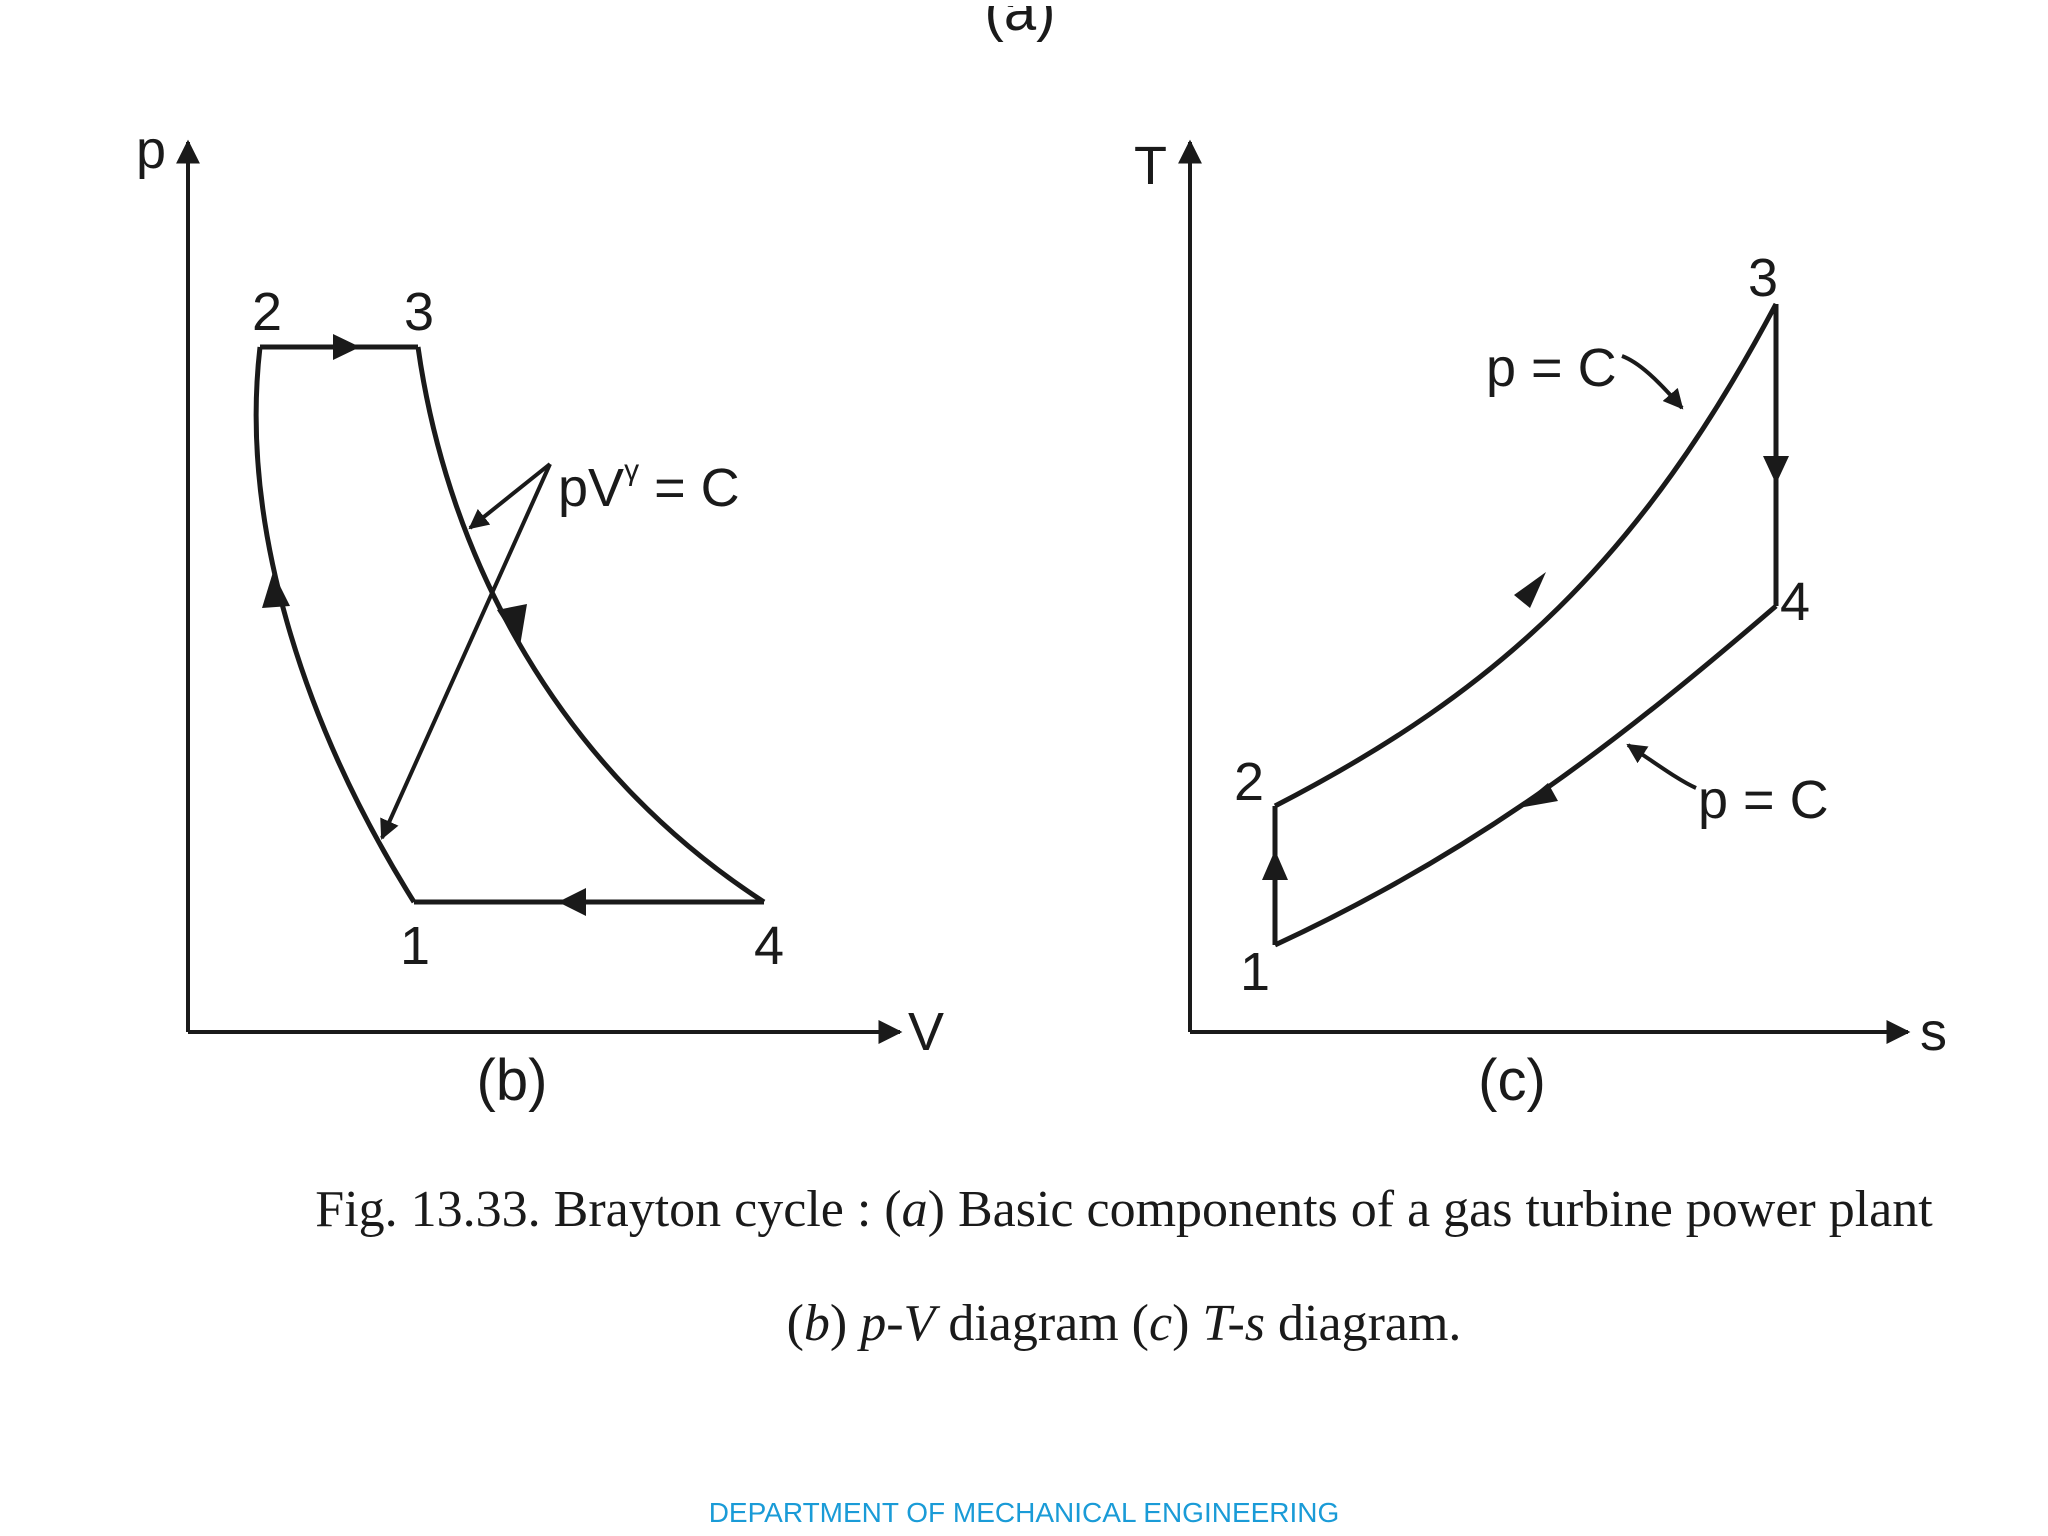 Image resolution: width=2048 pixels, height=1536 pixels. What do you see at coordinates (795, 1323) in the screenshot?
I see `caption-line-2-part: (` at bounding box center [795, 1323].